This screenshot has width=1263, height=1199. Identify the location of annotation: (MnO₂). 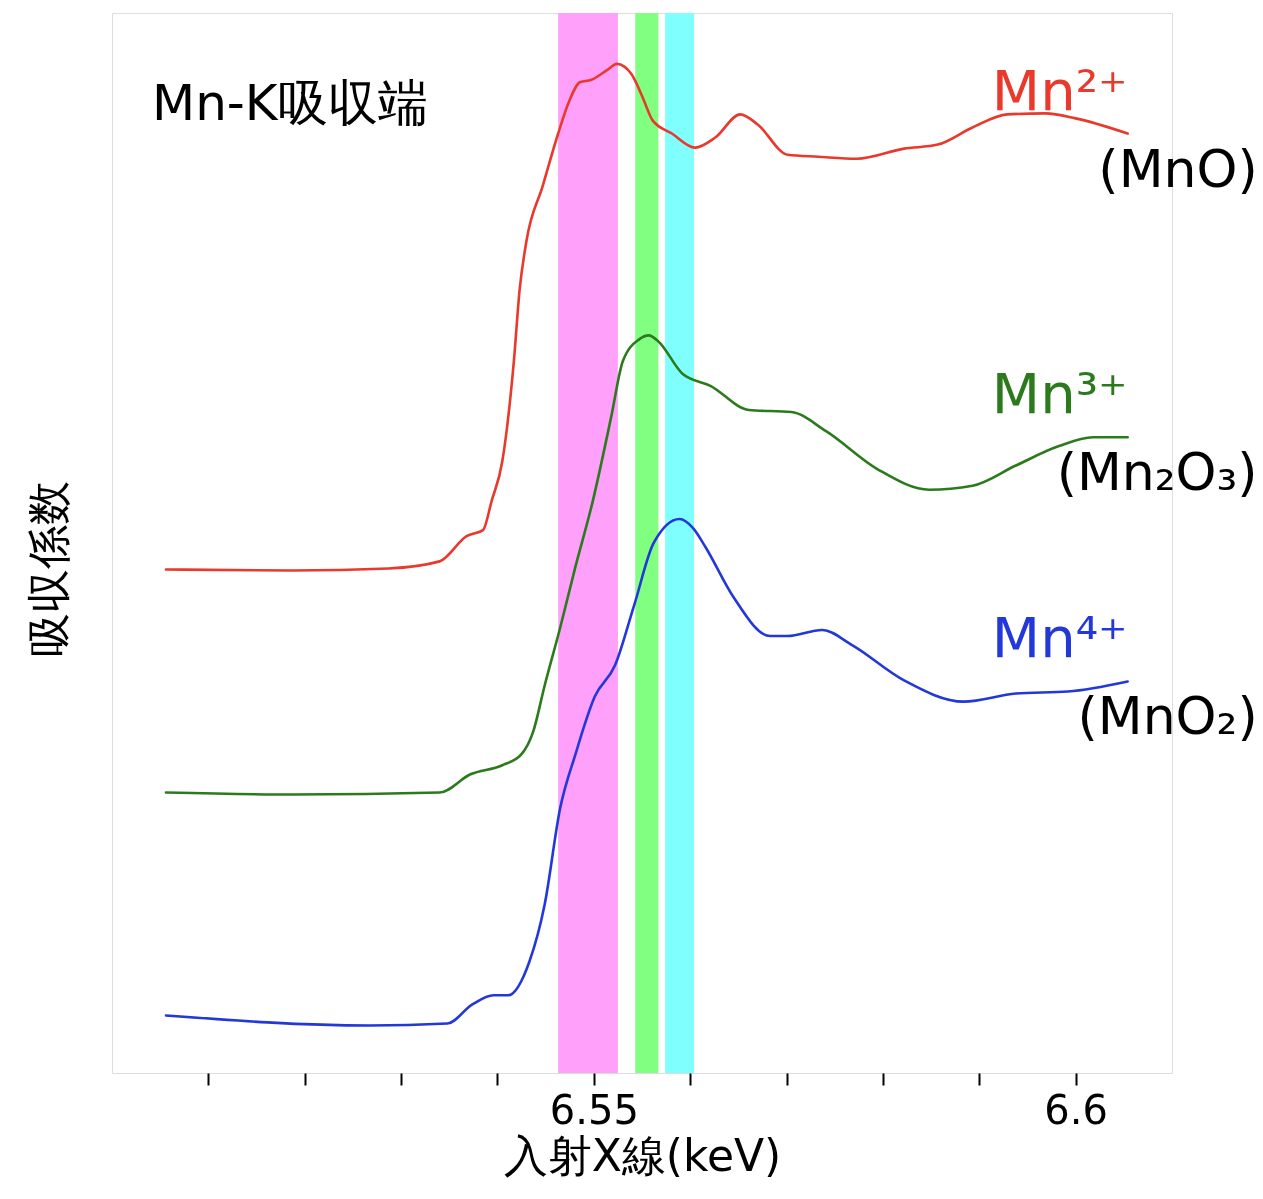
(1167, 716).